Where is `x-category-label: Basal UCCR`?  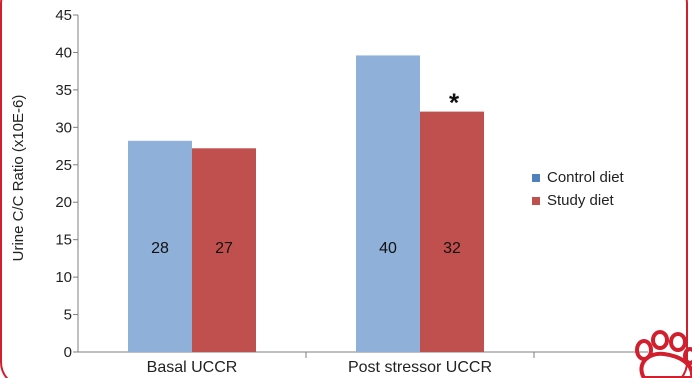 x-category-label: Basal UCCR is located at coordinates (192, 367).